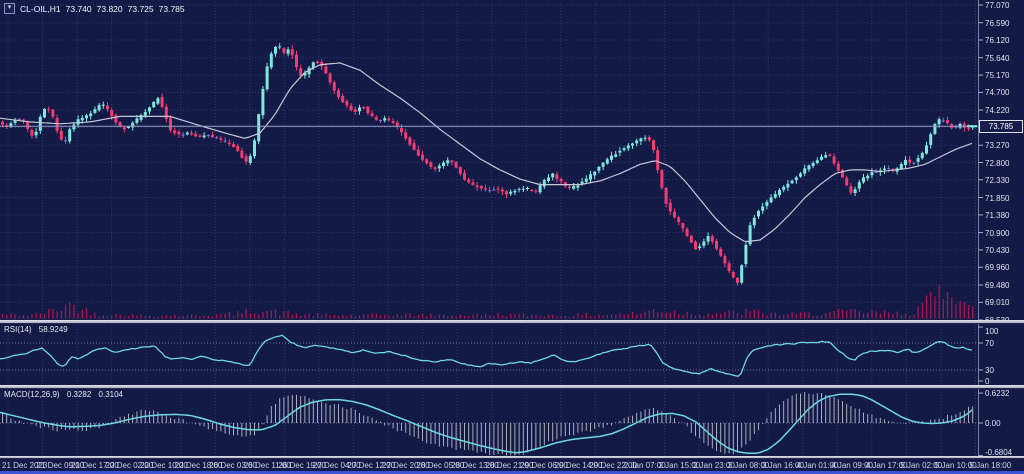 This screenshot has height=474, width=1024. Describe the element at coordinates (512, 472) in the screenshot. I see `window-bottom-border` at that location.